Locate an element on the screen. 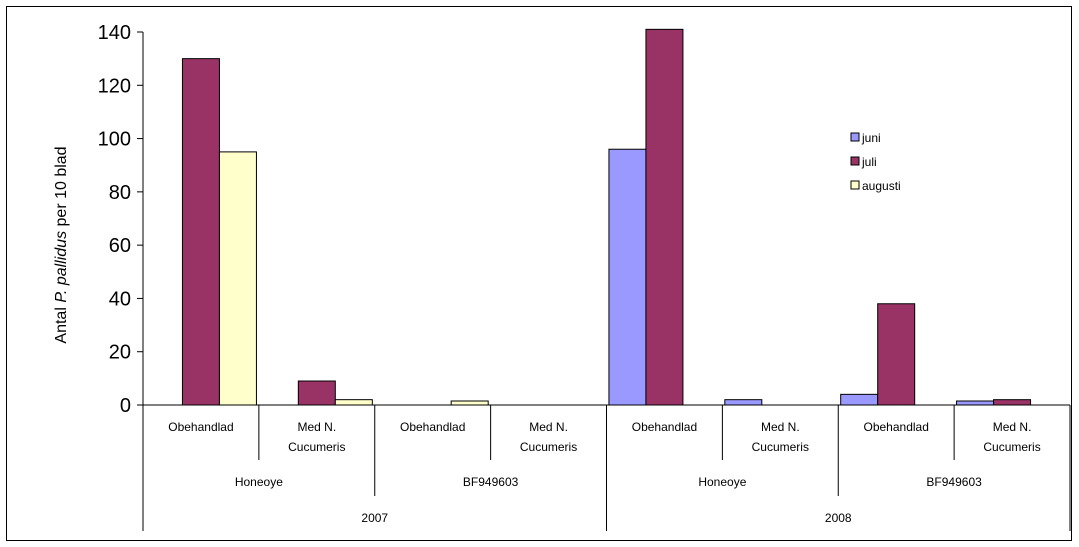  y-tick-label: 100 is located at coordinates (114, 140).